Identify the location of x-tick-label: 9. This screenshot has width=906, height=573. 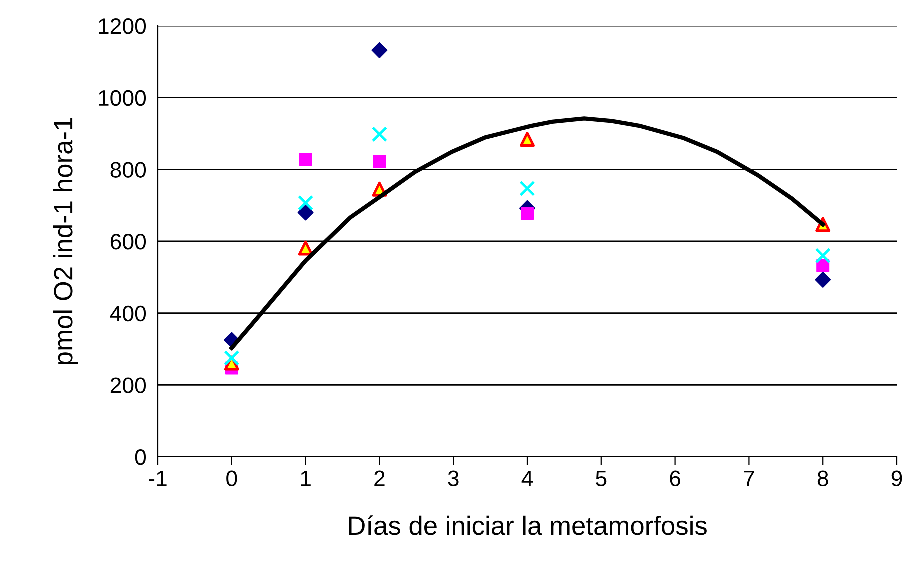
(897, 478).